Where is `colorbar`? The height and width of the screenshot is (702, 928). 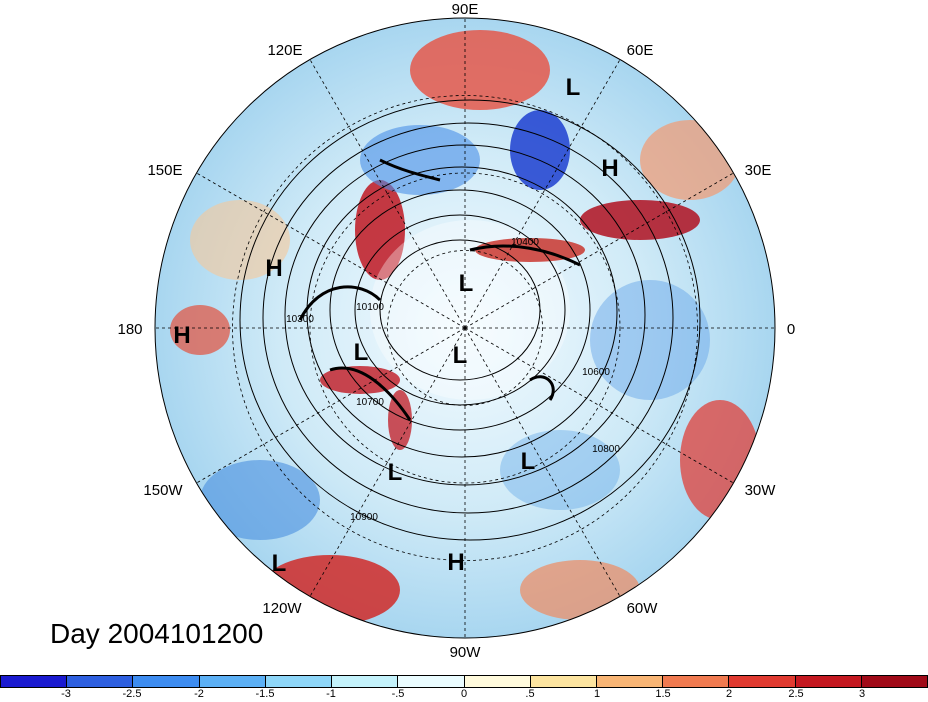
colorbar is located at coordinates (464, 681).